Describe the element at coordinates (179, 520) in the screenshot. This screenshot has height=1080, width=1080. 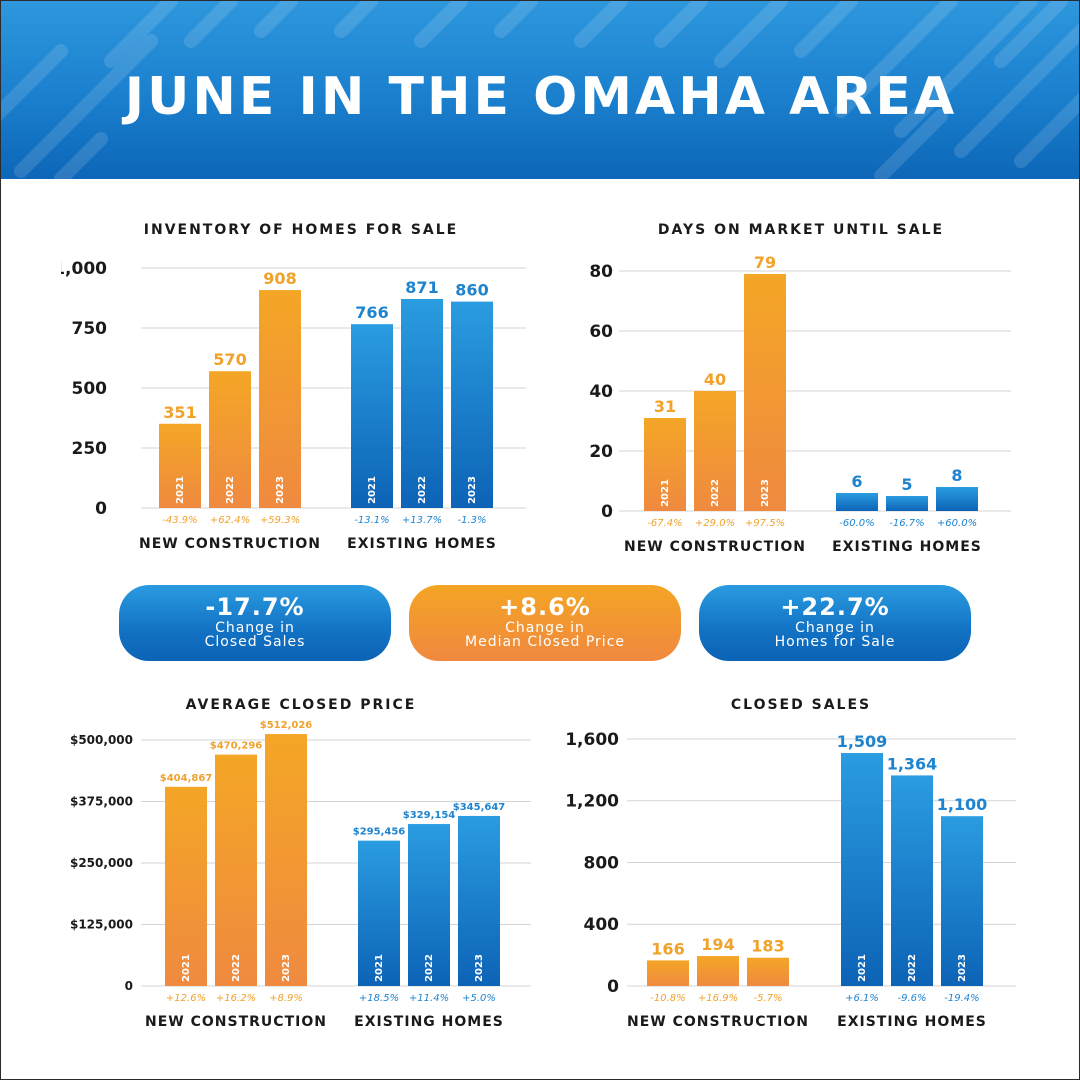
I see `bar-change-label: -43.9%` at that location.